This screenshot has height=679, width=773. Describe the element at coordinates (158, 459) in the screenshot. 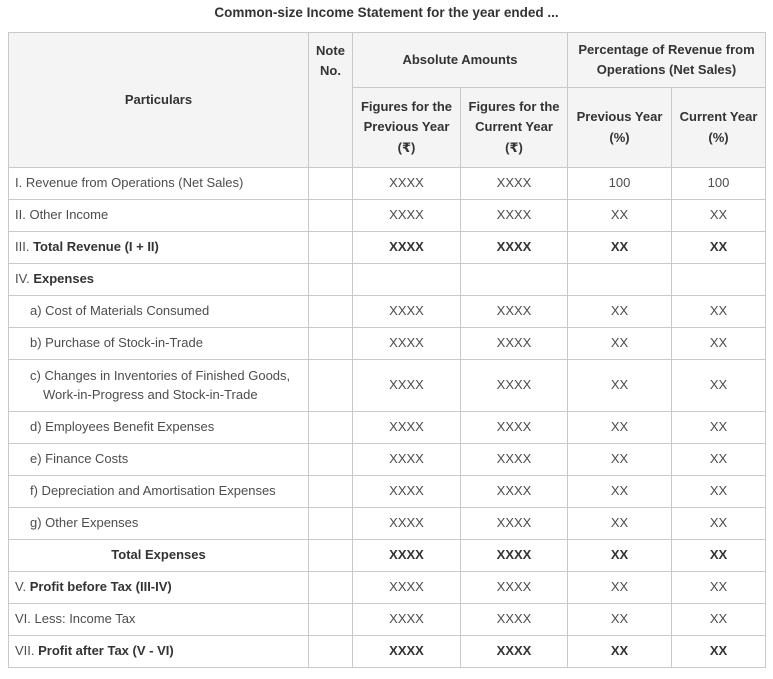

I see `row-label: e) Finance Costs` at that location.